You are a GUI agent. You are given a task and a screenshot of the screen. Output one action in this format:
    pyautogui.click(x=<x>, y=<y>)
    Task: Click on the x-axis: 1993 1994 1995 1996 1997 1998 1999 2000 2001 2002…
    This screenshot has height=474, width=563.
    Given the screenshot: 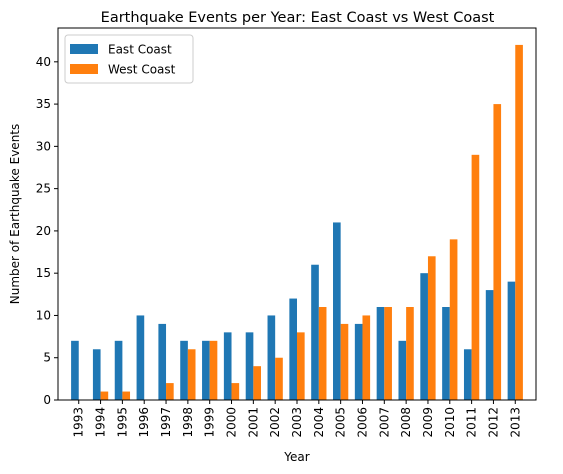 What is the action you would take?
    pyautogui.click(x=297, y=419)
    